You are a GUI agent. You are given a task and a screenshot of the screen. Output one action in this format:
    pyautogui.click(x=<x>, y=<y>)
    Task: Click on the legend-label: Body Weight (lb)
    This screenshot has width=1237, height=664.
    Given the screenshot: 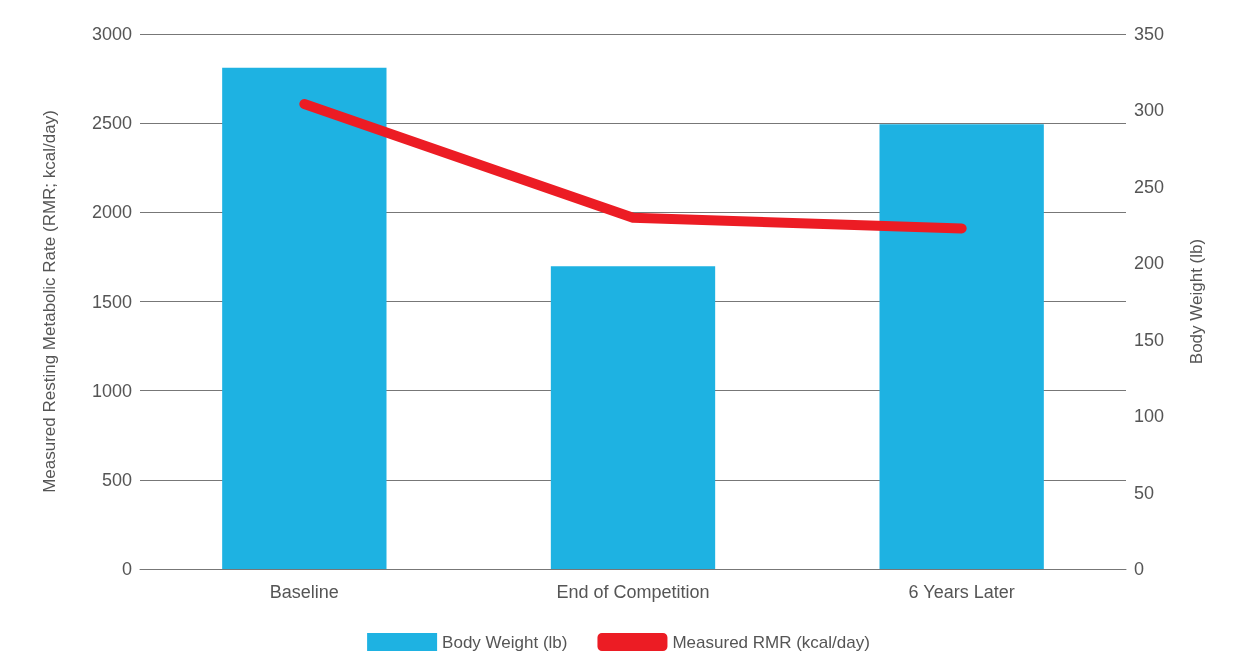 What is the action you would take?
    pyautogui.click(x=505, y=642)
    